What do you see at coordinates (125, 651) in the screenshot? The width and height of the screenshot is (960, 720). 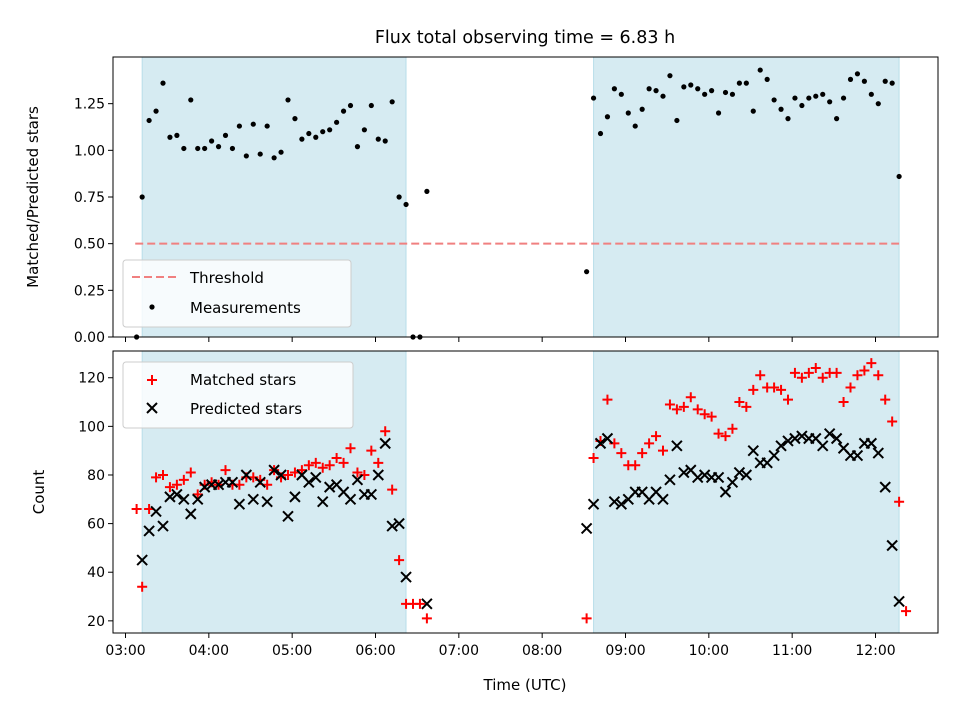 I see `x-tick-label: 03:00` at bounding box center [125, 651].